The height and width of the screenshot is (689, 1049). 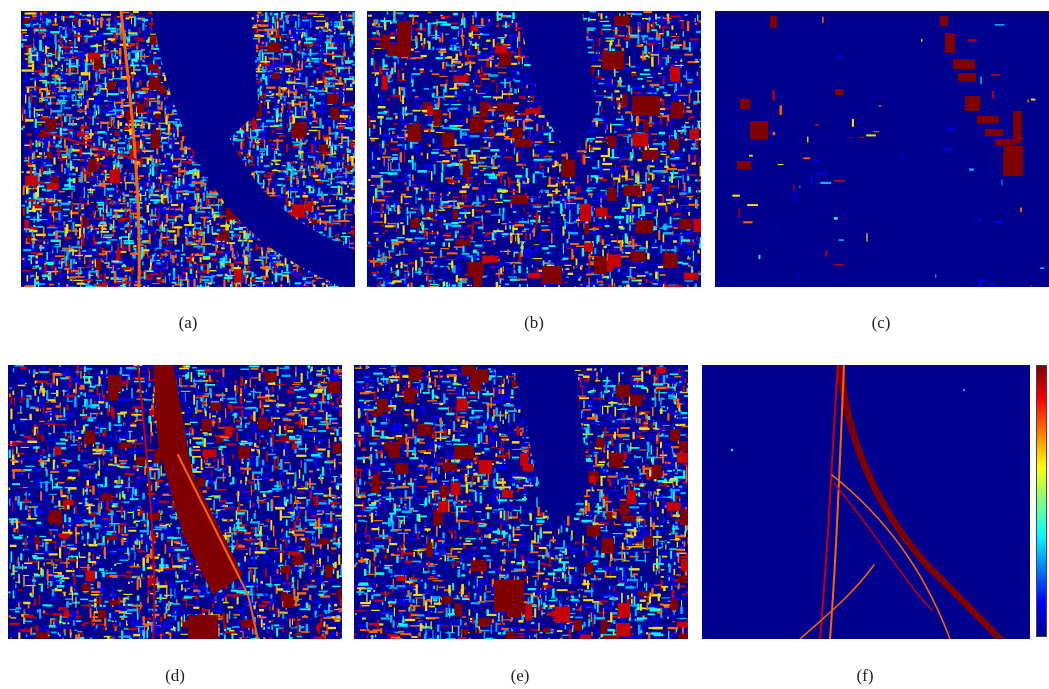 I want to click on panel-b-image, so click(x=534, y=149).